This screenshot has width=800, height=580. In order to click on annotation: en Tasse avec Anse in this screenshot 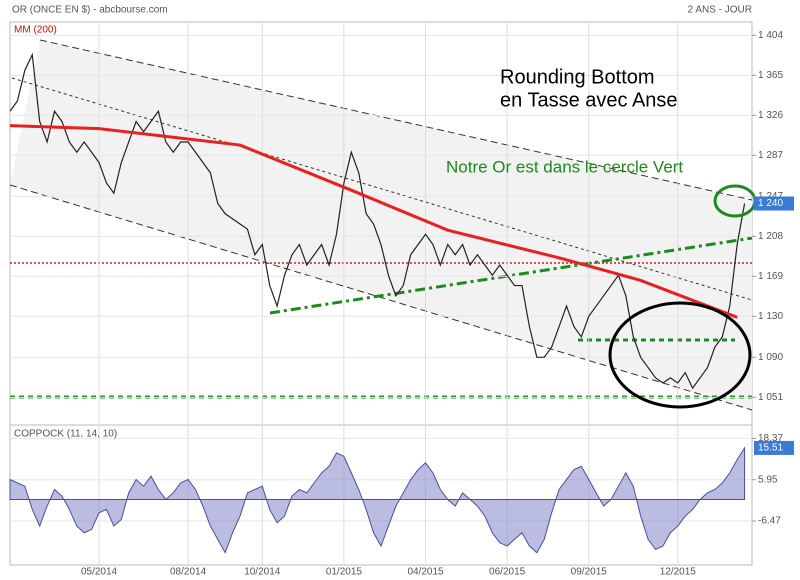, I will do `click(589, 100)`.